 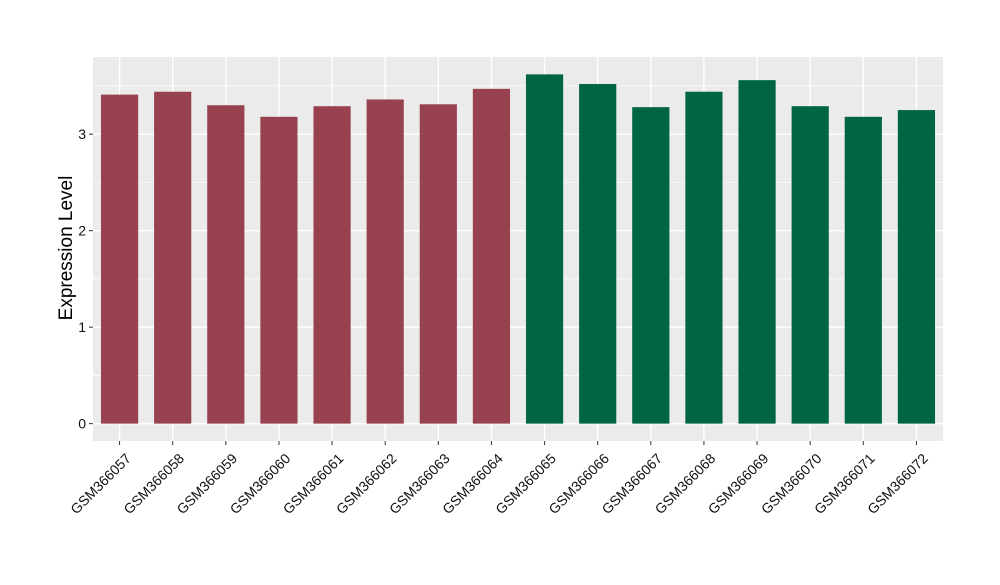 What do you see at coordinates (916, 267) in the screenshot?
I see `bar-GSM366072` at bounding box center [916, 267].